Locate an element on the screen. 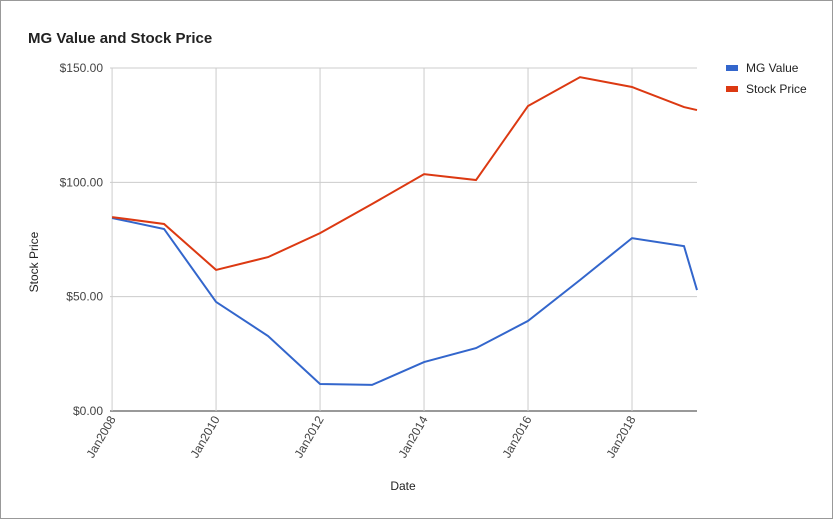  y-tick-label: $150.00 is located at coordinates (82, 68).